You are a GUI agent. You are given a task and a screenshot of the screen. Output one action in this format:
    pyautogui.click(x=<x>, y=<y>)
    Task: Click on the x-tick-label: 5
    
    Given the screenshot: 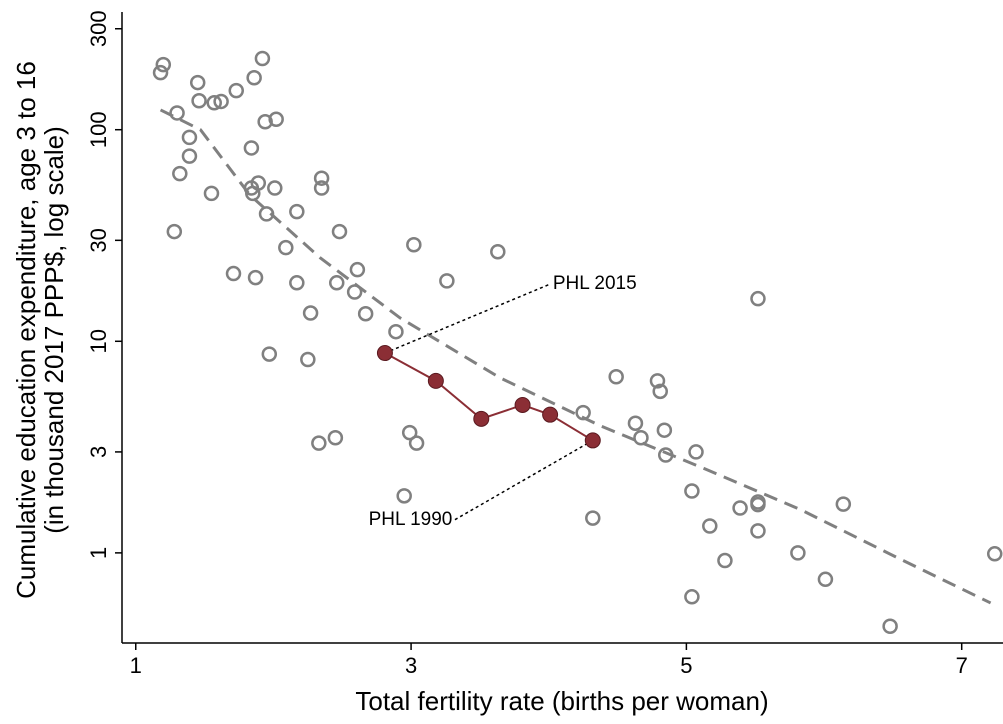 What is the action you would take?
    pyautogui.click(x=686, y=665)
    